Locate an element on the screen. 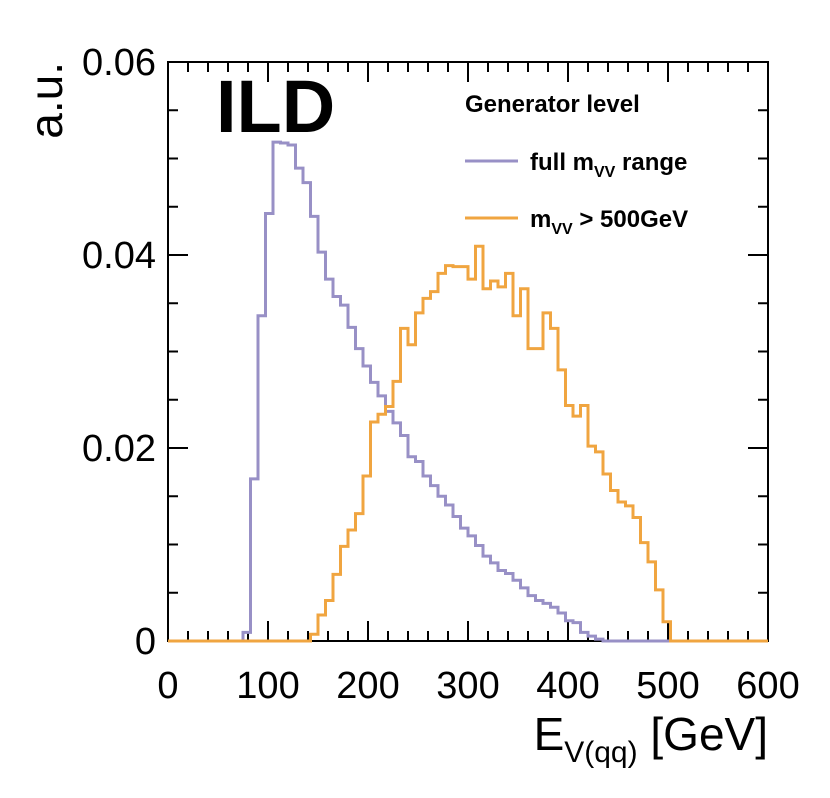 The width and height of the screenshot is (830, 798). x-tick-labels: 0 100 200 300 400 500 600 is located at coordinates (478, 686).